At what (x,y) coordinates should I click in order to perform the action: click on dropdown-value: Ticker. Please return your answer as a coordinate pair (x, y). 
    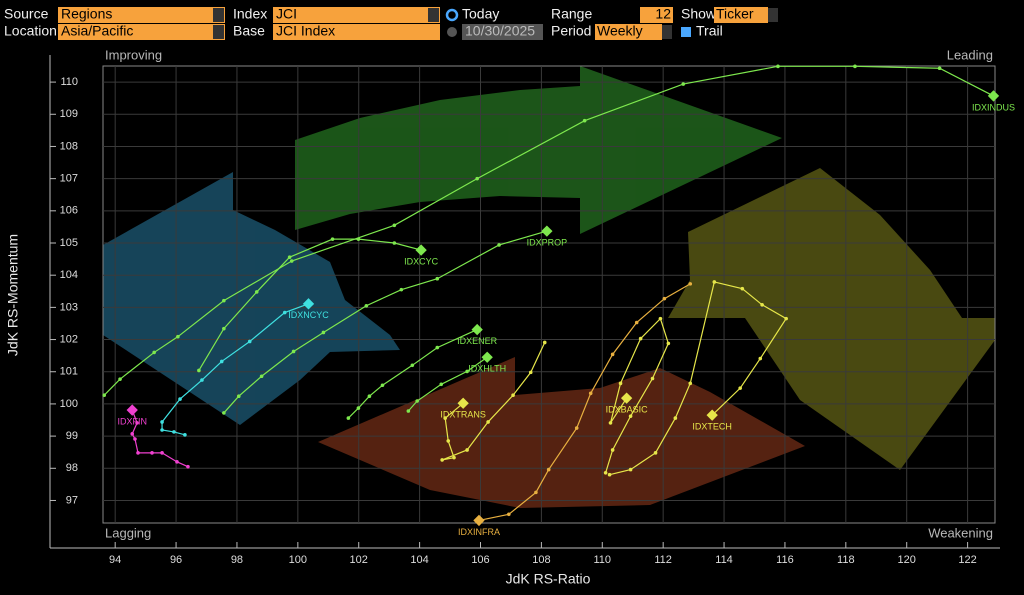
    Looking at the image, I should click on (735, 14).